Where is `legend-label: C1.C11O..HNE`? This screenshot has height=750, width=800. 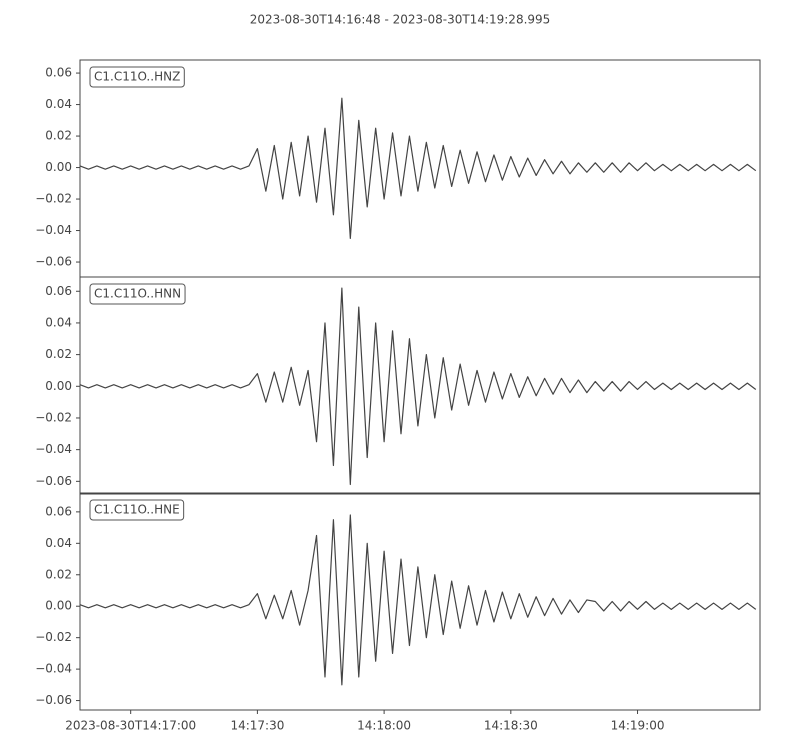 legend-label: C1.C11O..HNE is located at coordinates (137, 510).